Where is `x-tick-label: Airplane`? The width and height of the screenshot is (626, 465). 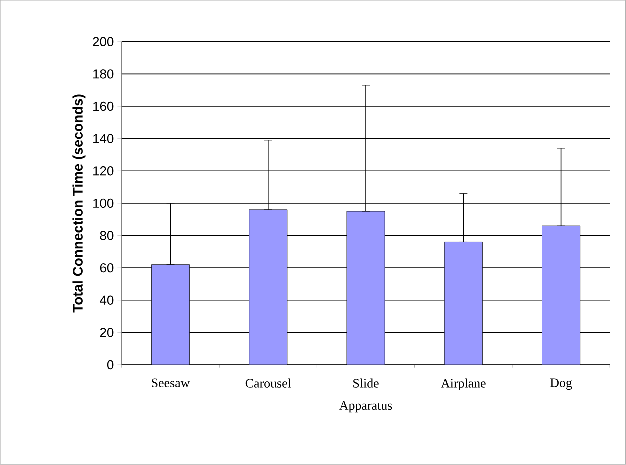 x-tick-label: Airplane is located at coordinates (463, 384).